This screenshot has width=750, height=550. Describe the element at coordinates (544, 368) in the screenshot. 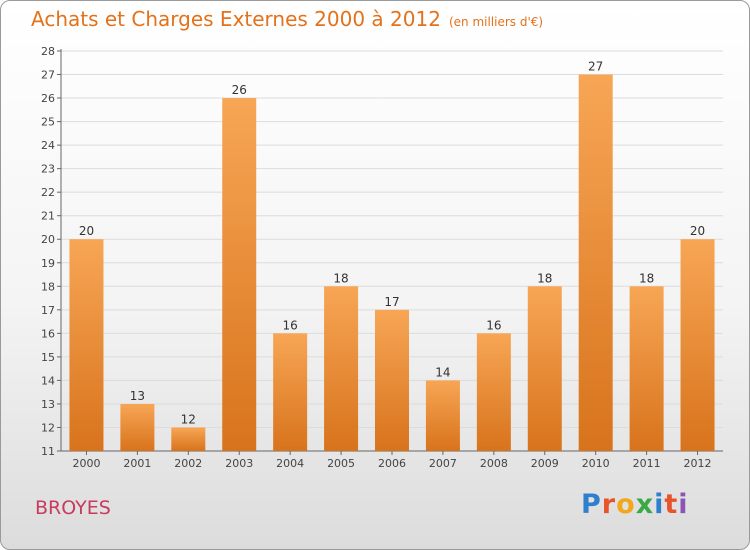

I see `bar-2009` at that location.